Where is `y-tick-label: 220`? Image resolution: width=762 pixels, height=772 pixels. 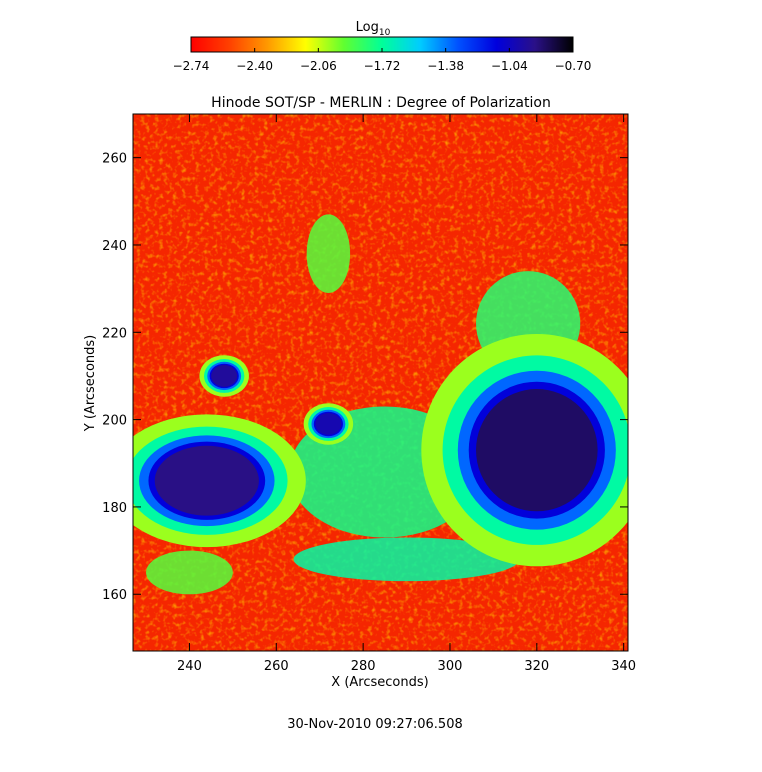 y-tick-label: 220 is located at coordinates (114, 333).